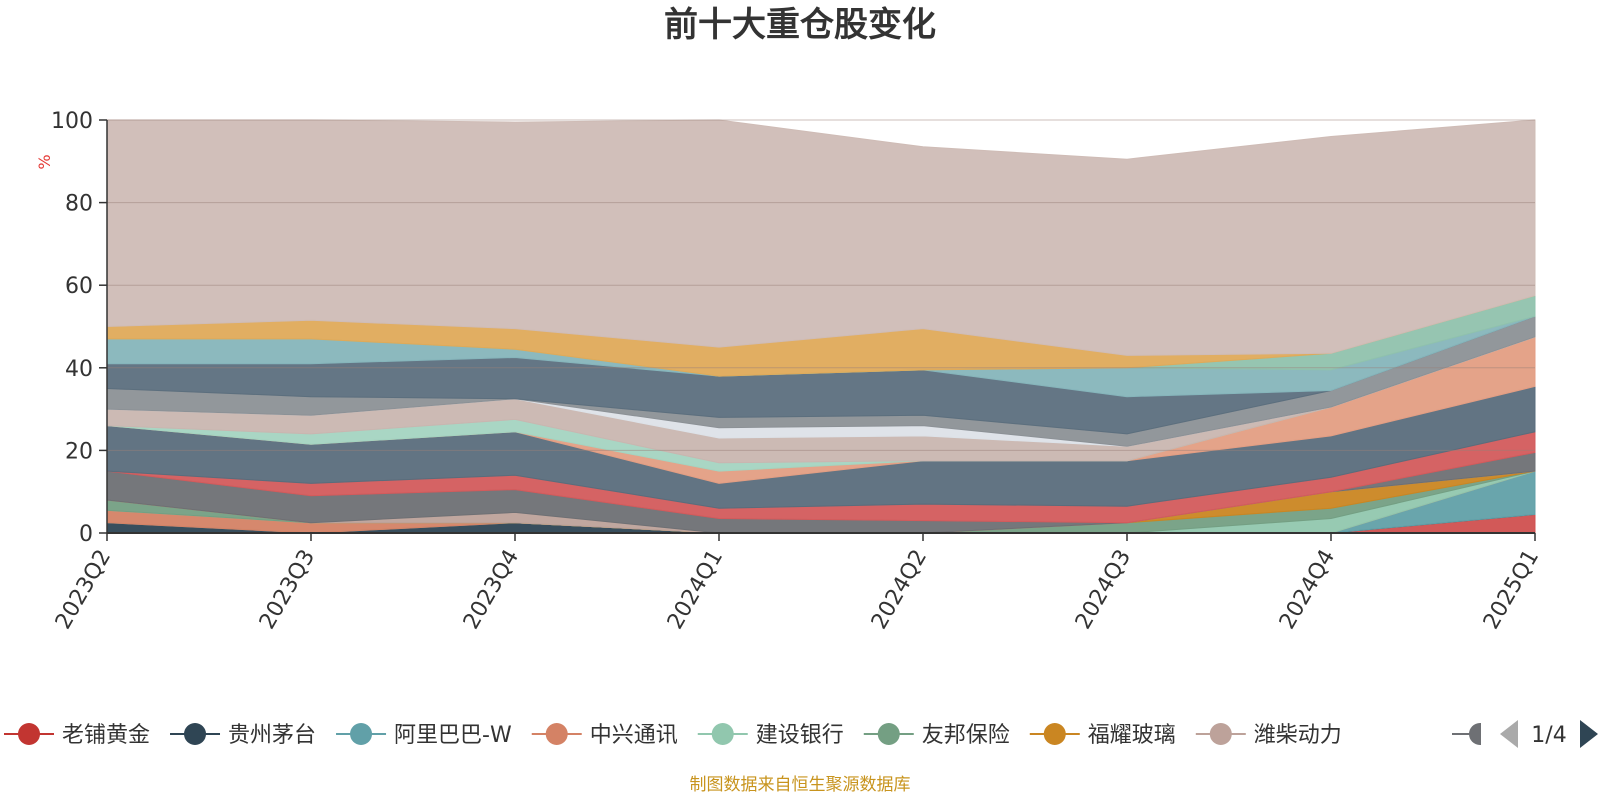  I want to click on legend-item-partial, so click(1466, 734).